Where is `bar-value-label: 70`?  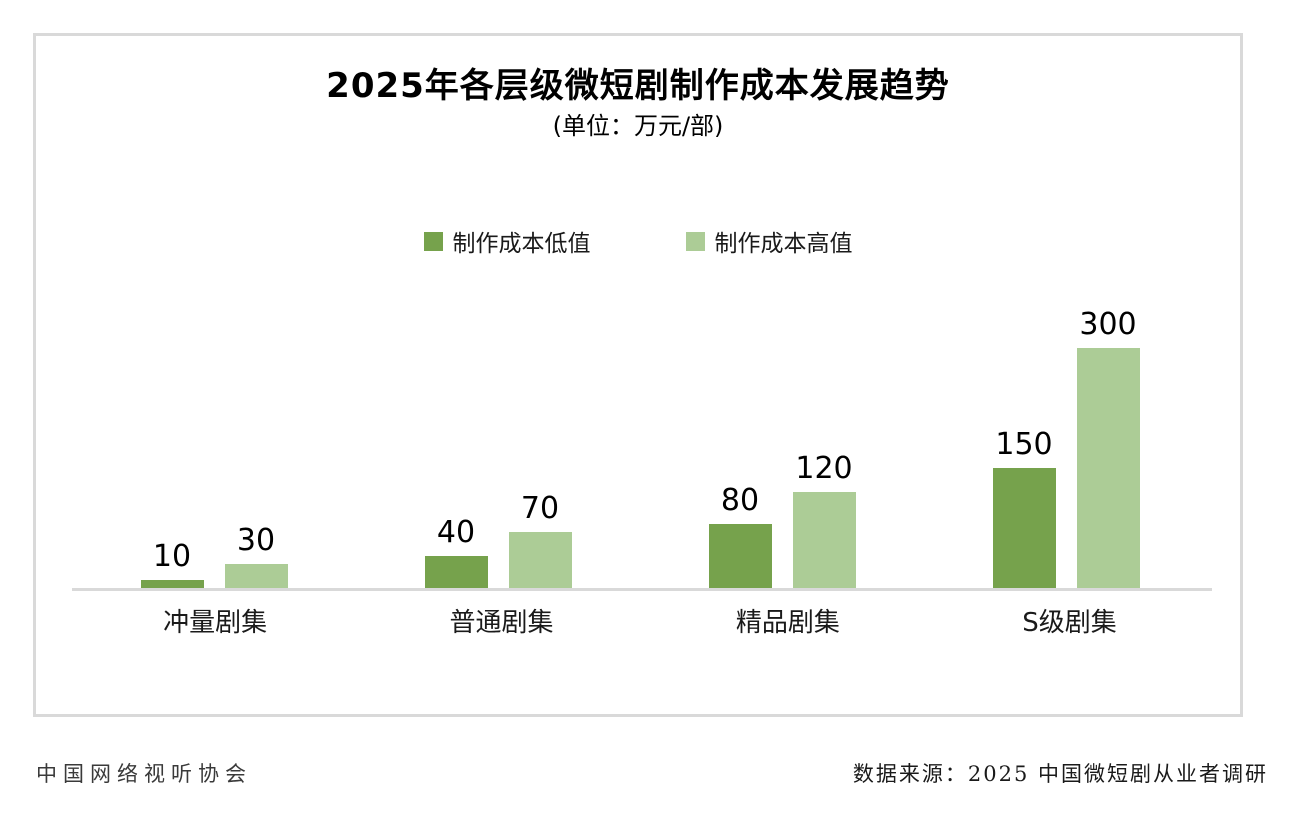
bar-value-label: 70 is located at coordinates (540, 508).